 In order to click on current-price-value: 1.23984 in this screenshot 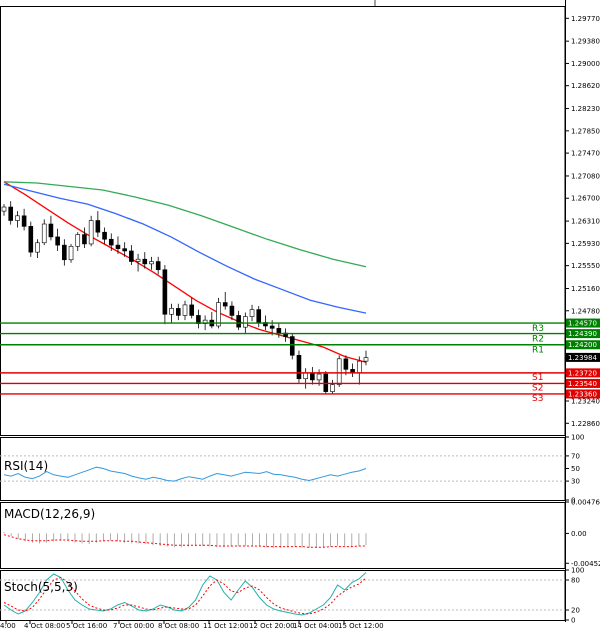, I will do `click(582, 358)`.